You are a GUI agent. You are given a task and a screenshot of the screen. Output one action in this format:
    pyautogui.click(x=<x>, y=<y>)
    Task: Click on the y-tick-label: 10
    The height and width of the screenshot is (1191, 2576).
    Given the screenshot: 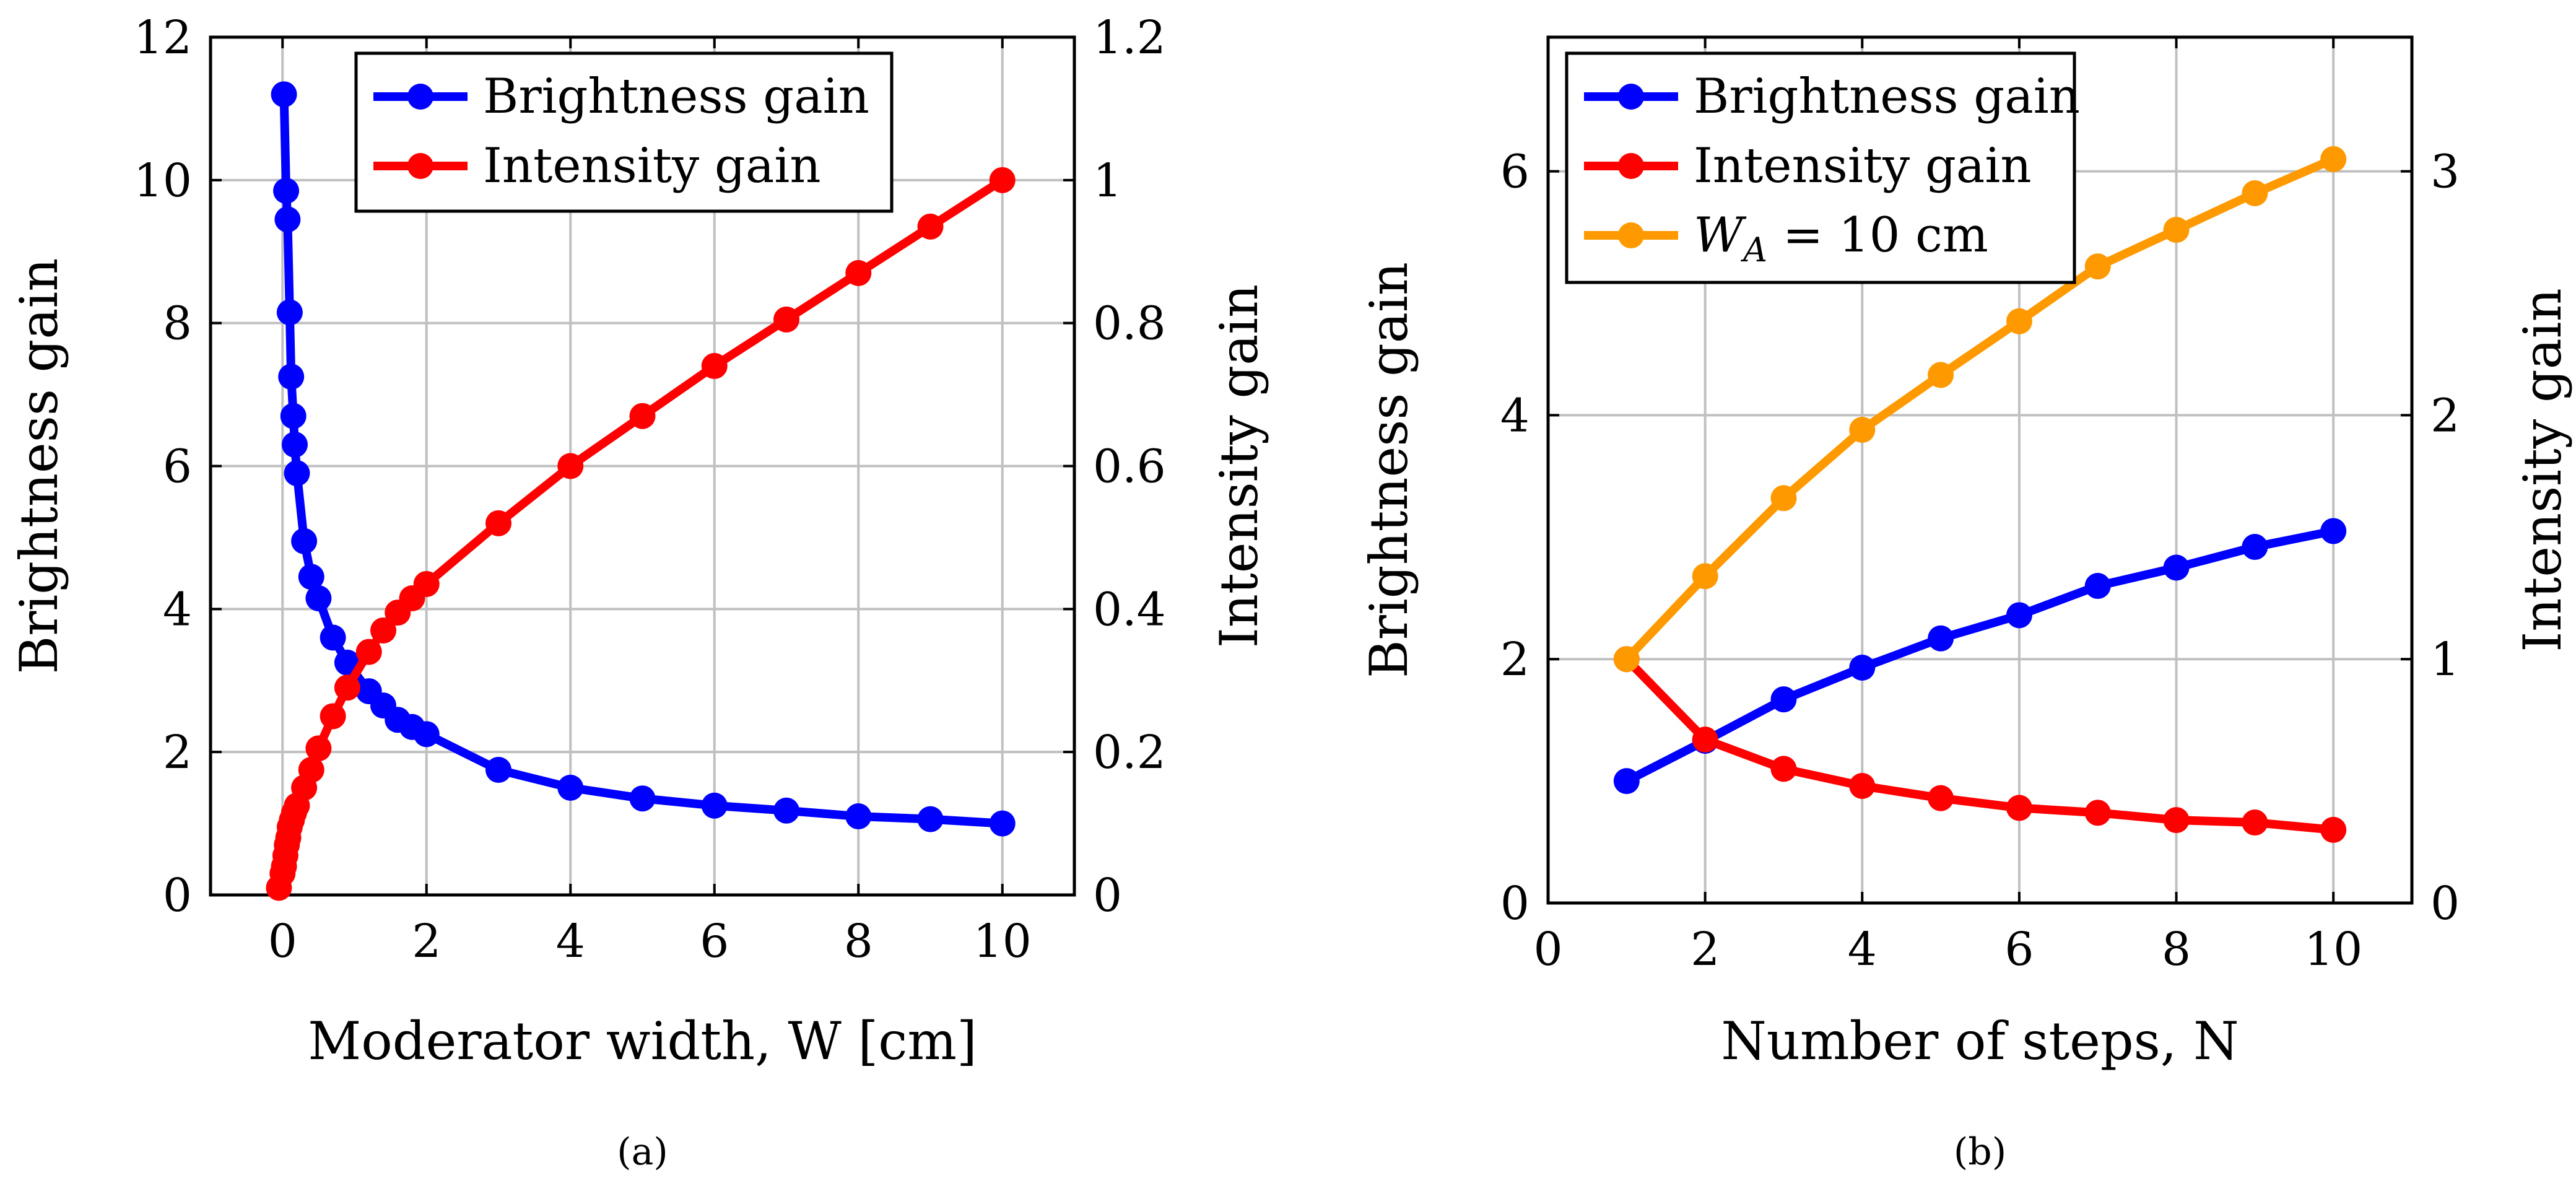 What is the action you would take?
    pyautogui.click(x=163, y=180)
    